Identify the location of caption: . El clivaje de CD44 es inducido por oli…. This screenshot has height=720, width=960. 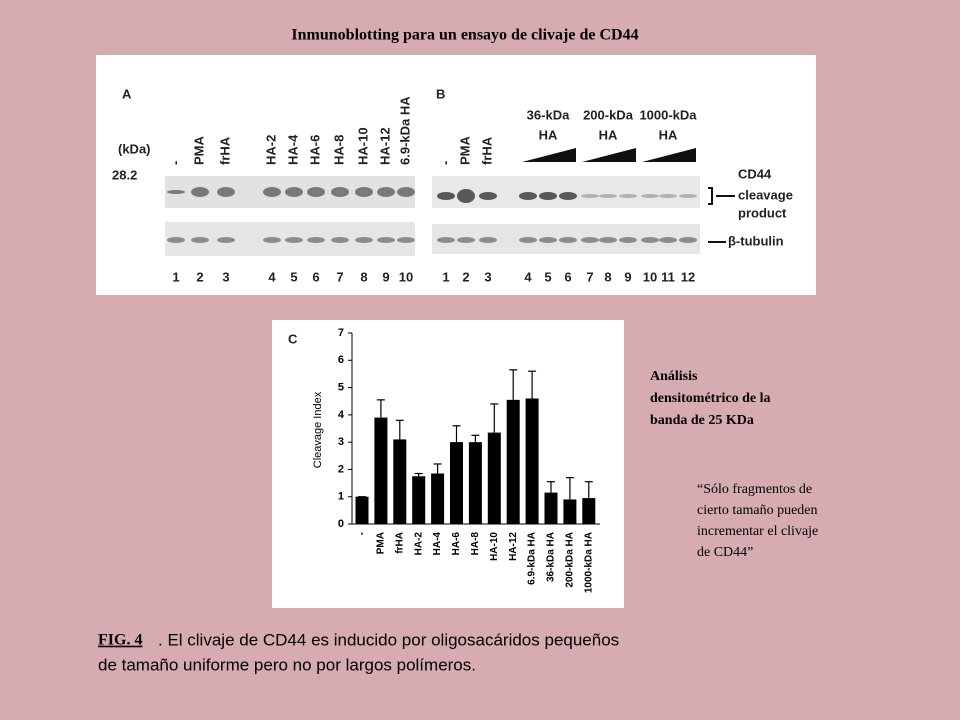
(388, 639).